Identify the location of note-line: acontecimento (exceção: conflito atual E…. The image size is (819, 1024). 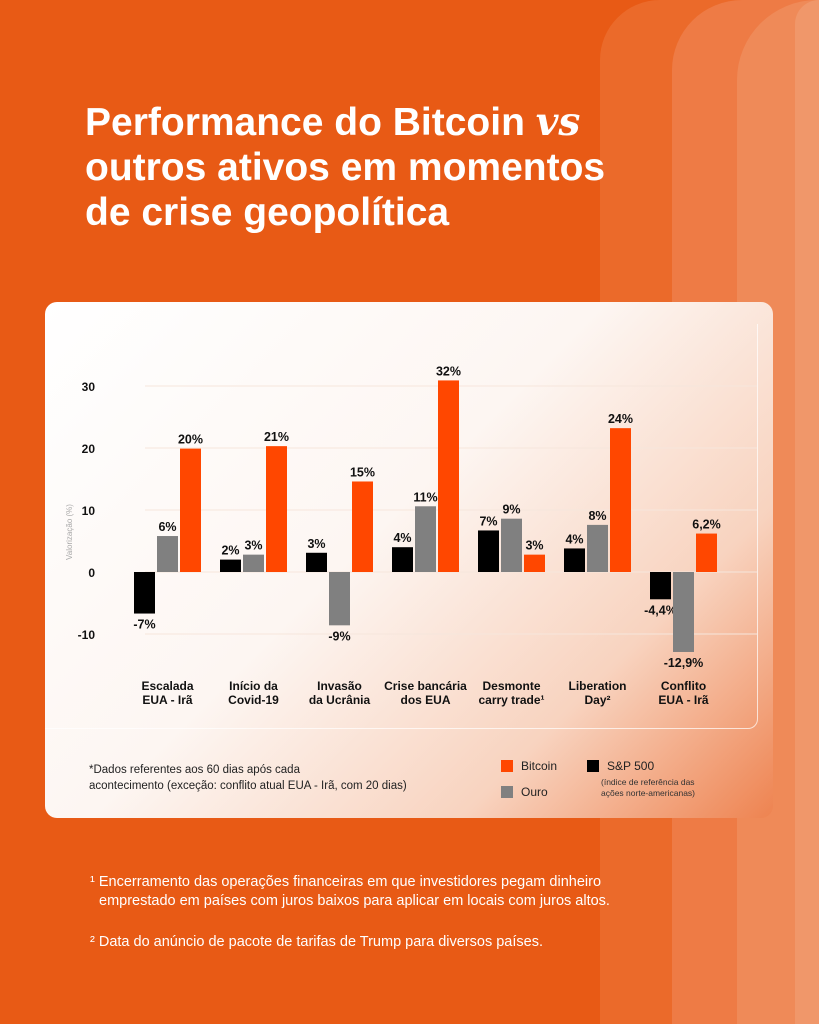
(248, 786).